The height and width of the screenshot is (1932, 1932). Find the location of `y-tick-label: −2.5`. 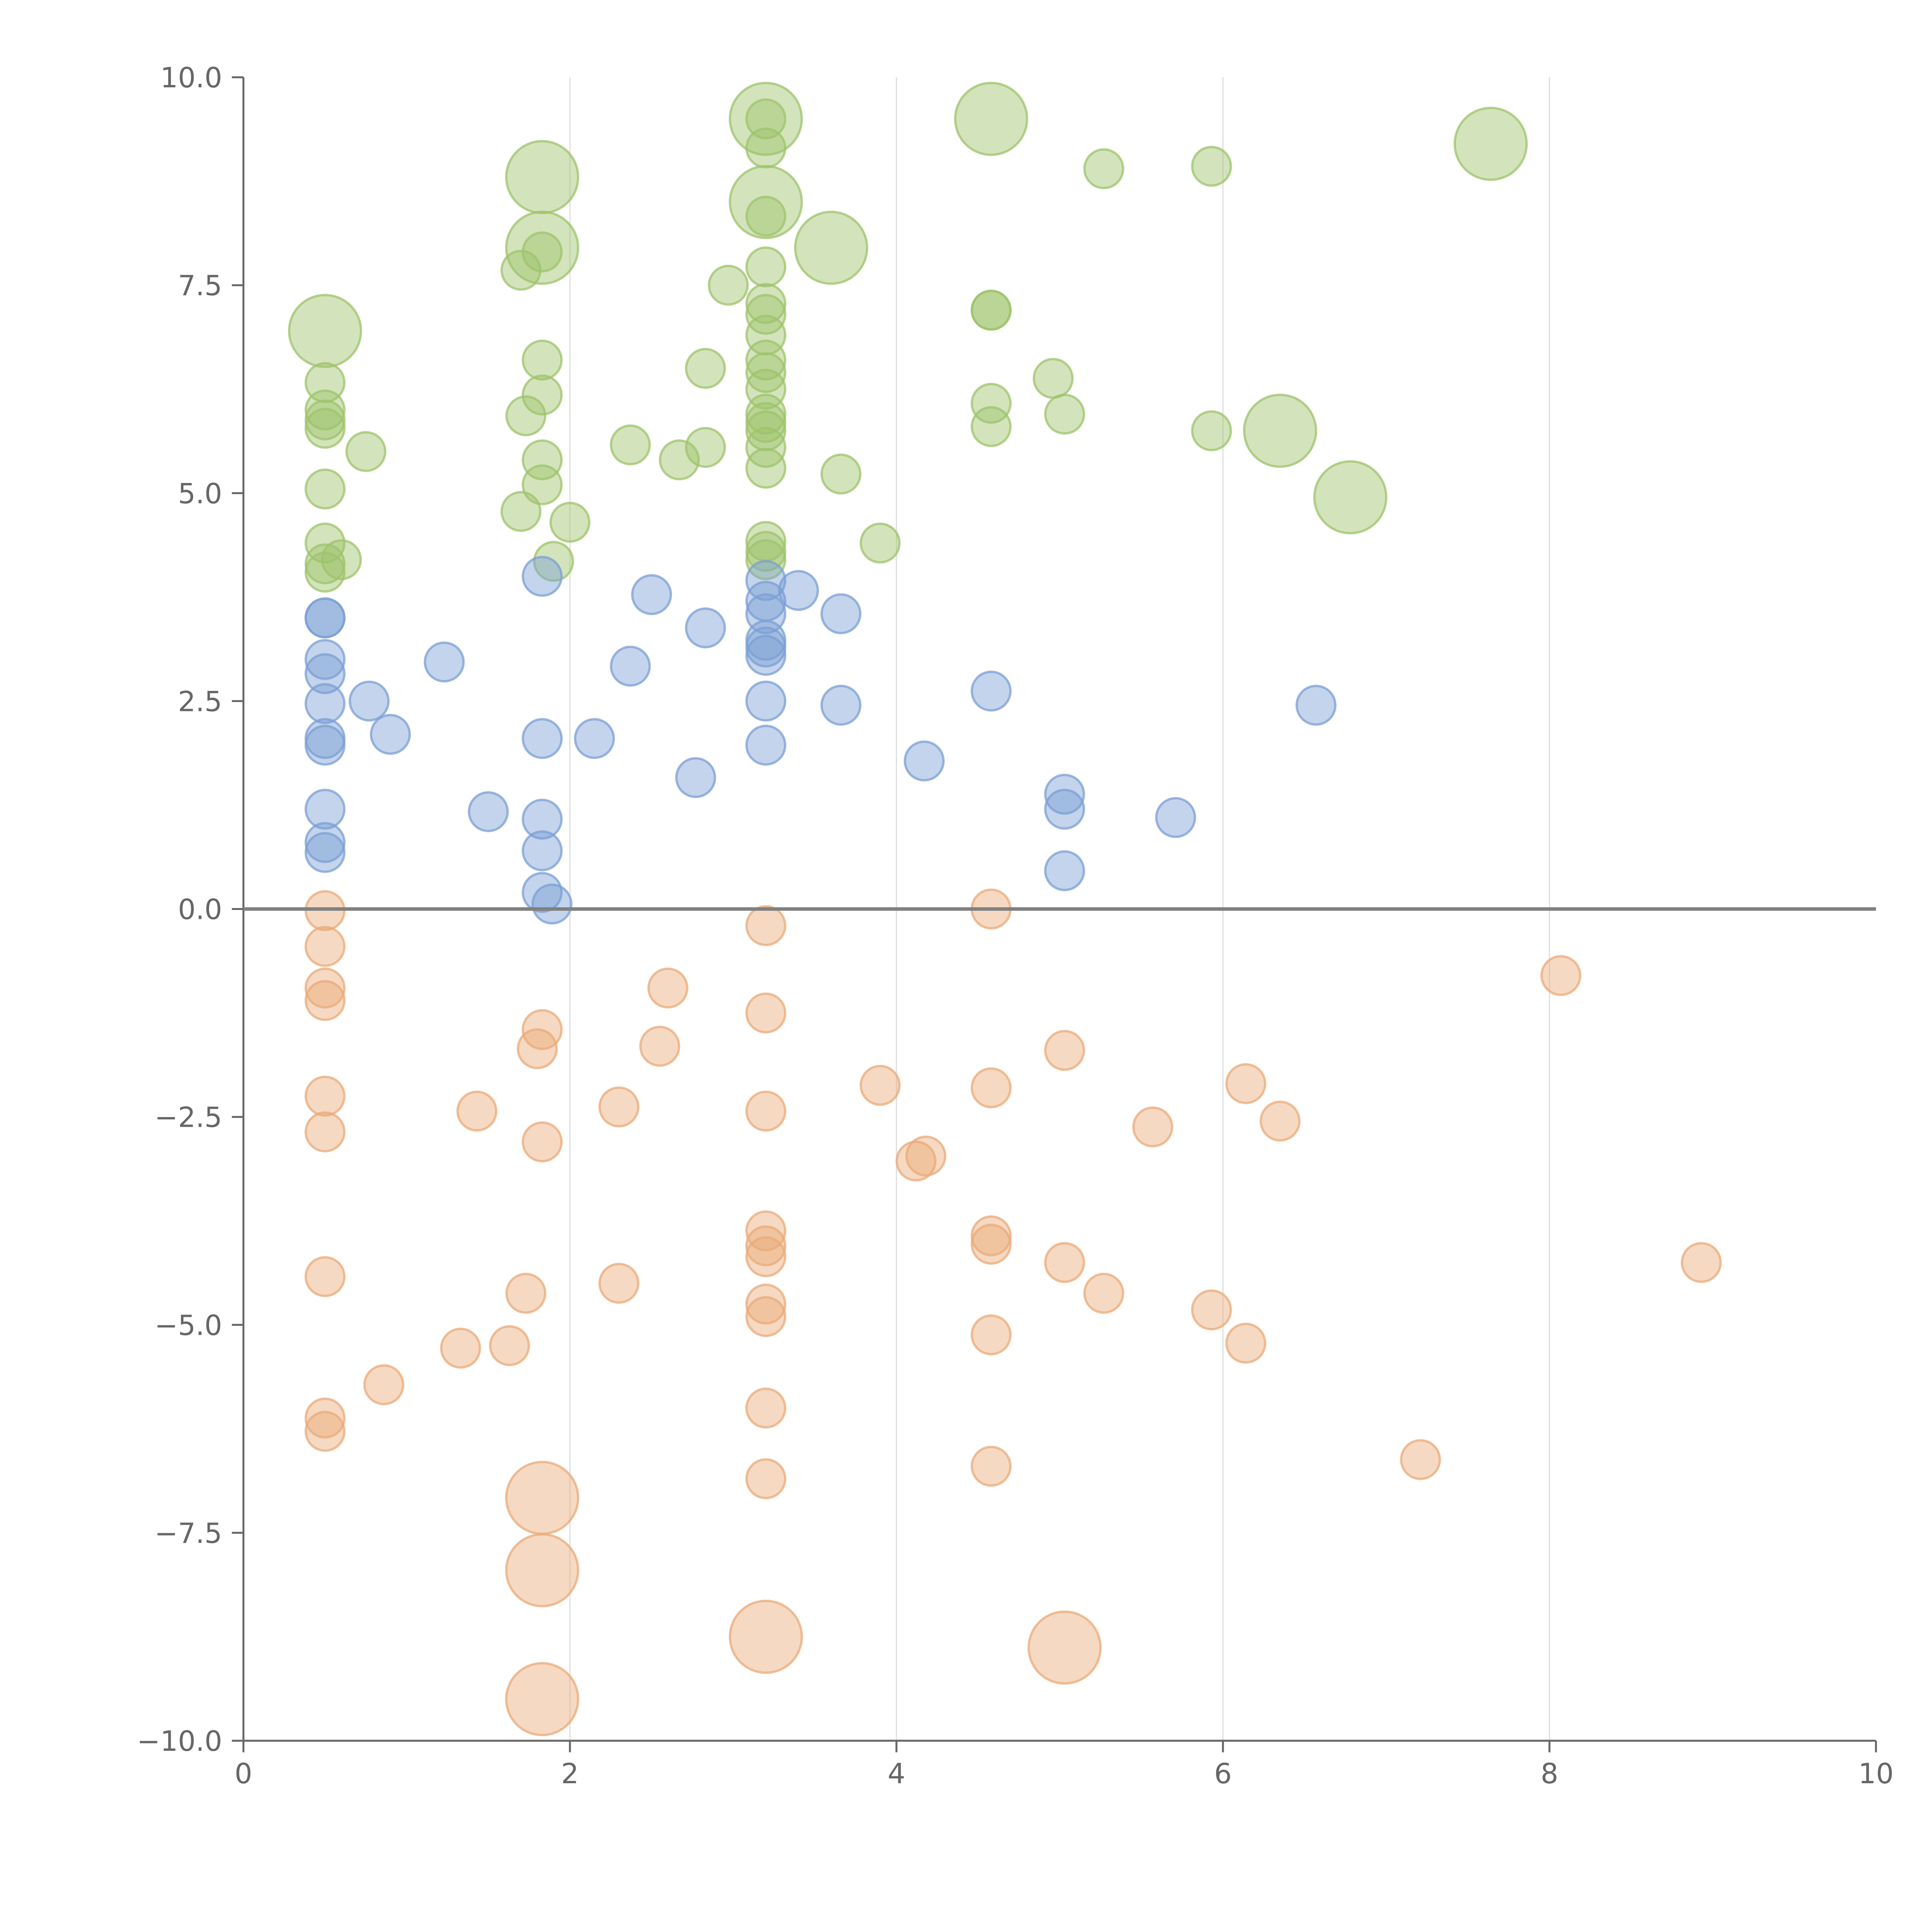

y-tick-label: −2.5 is located at coordinates (189, 1118).